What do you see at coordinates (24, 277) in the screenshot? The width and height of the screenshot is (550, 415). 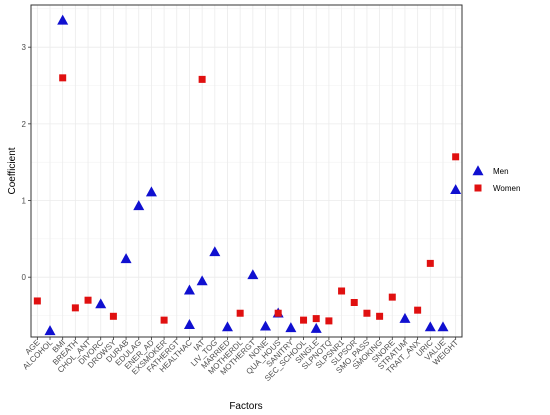 I see `y-tick-label: 0` at bounding box center [24, 277].